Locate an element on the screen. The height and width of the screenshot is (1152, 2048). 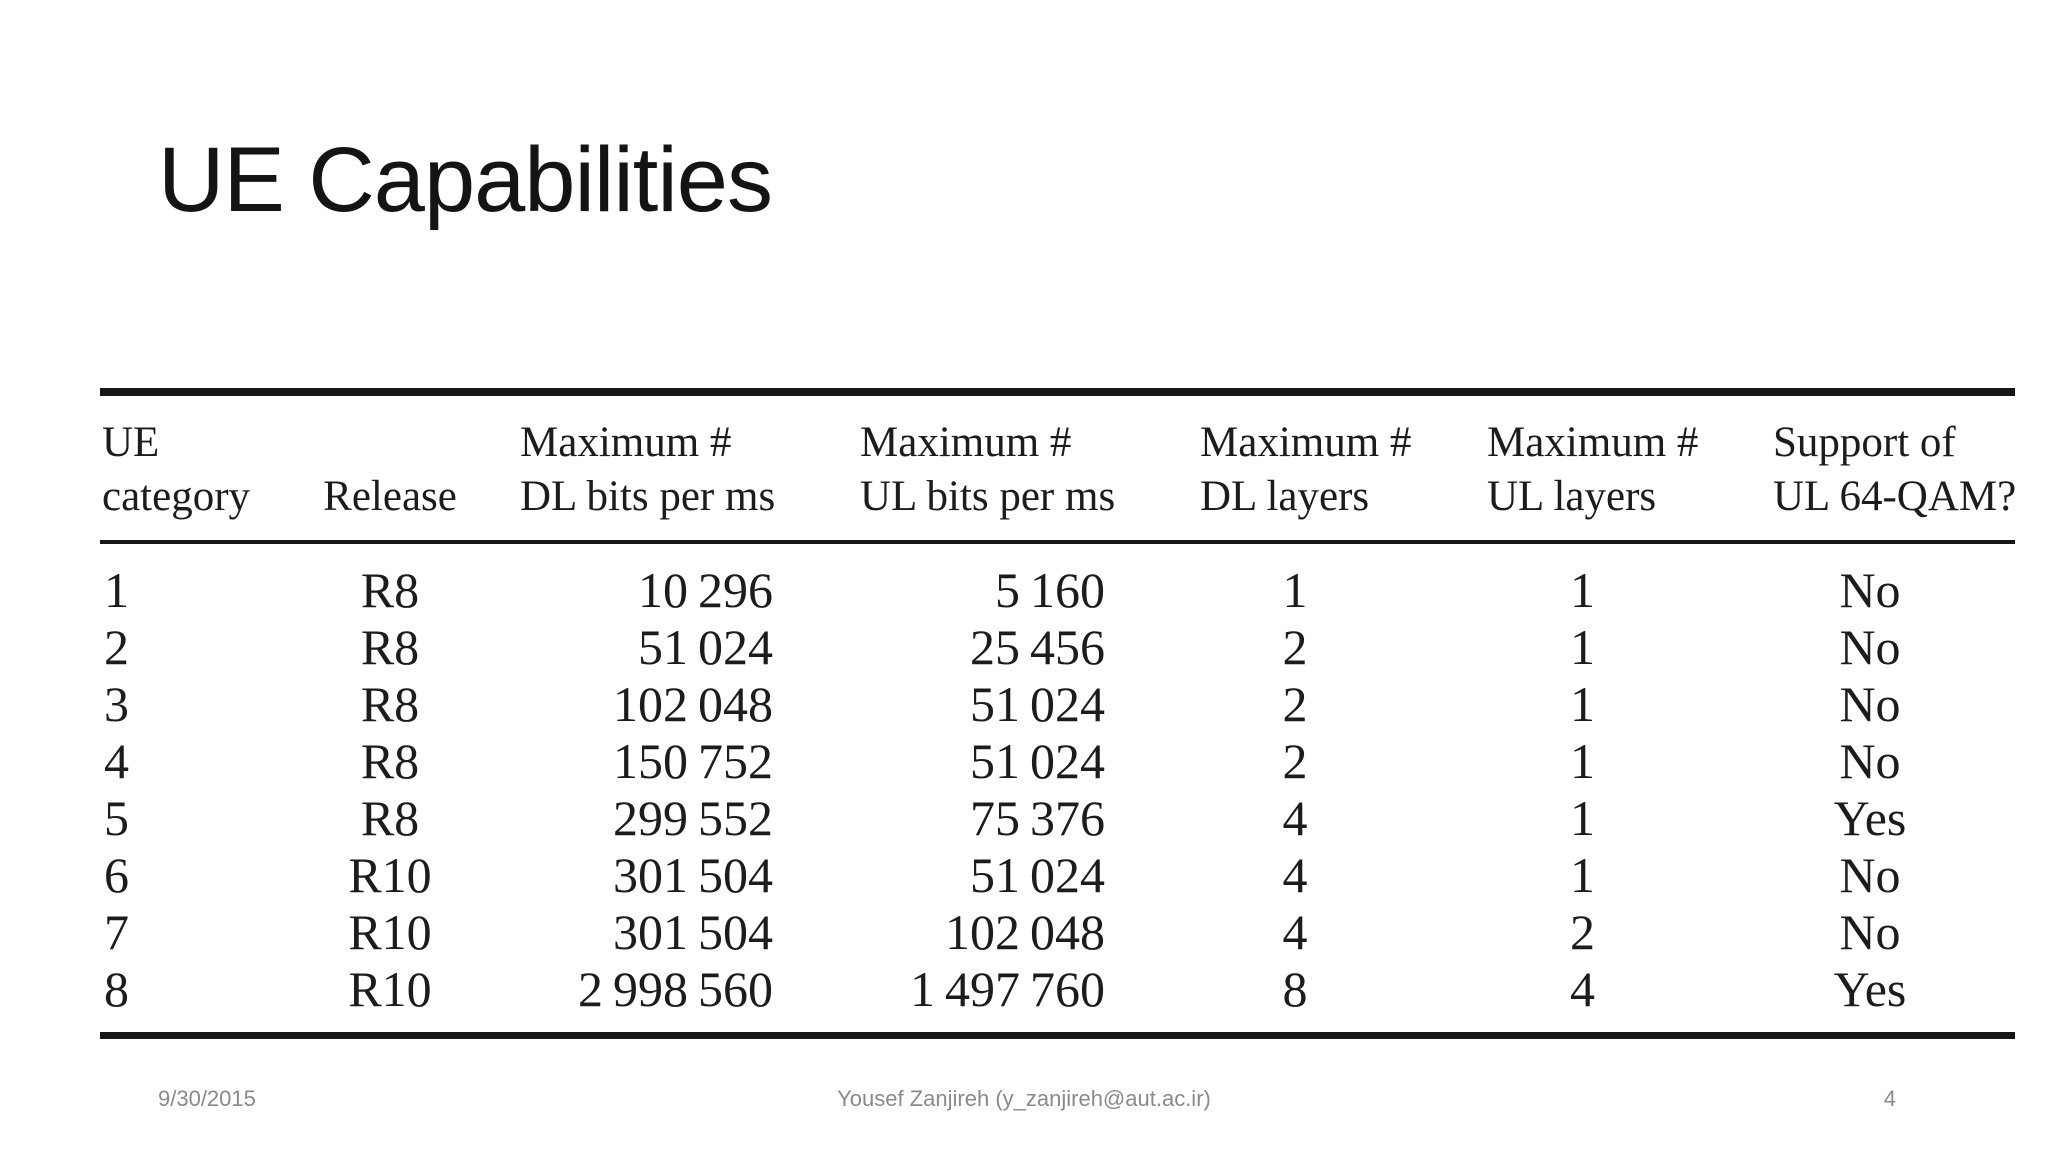
table-cell-ue-category: 5 is located at coordinates (116, 818).